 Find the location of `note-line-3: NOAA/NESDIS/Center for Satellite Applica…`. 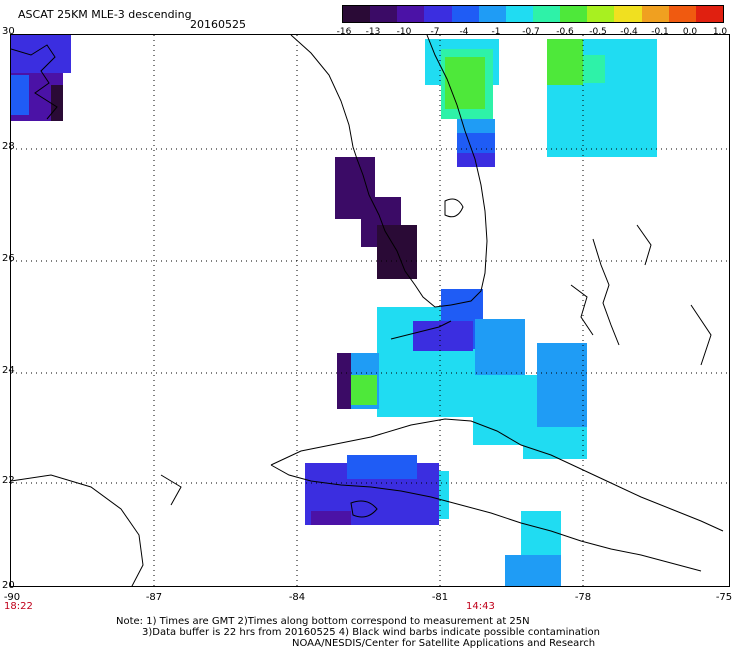

note-line-3: NOAA/NESDIS/Center for Satellite Applica… is located at coordinates (444, 643).